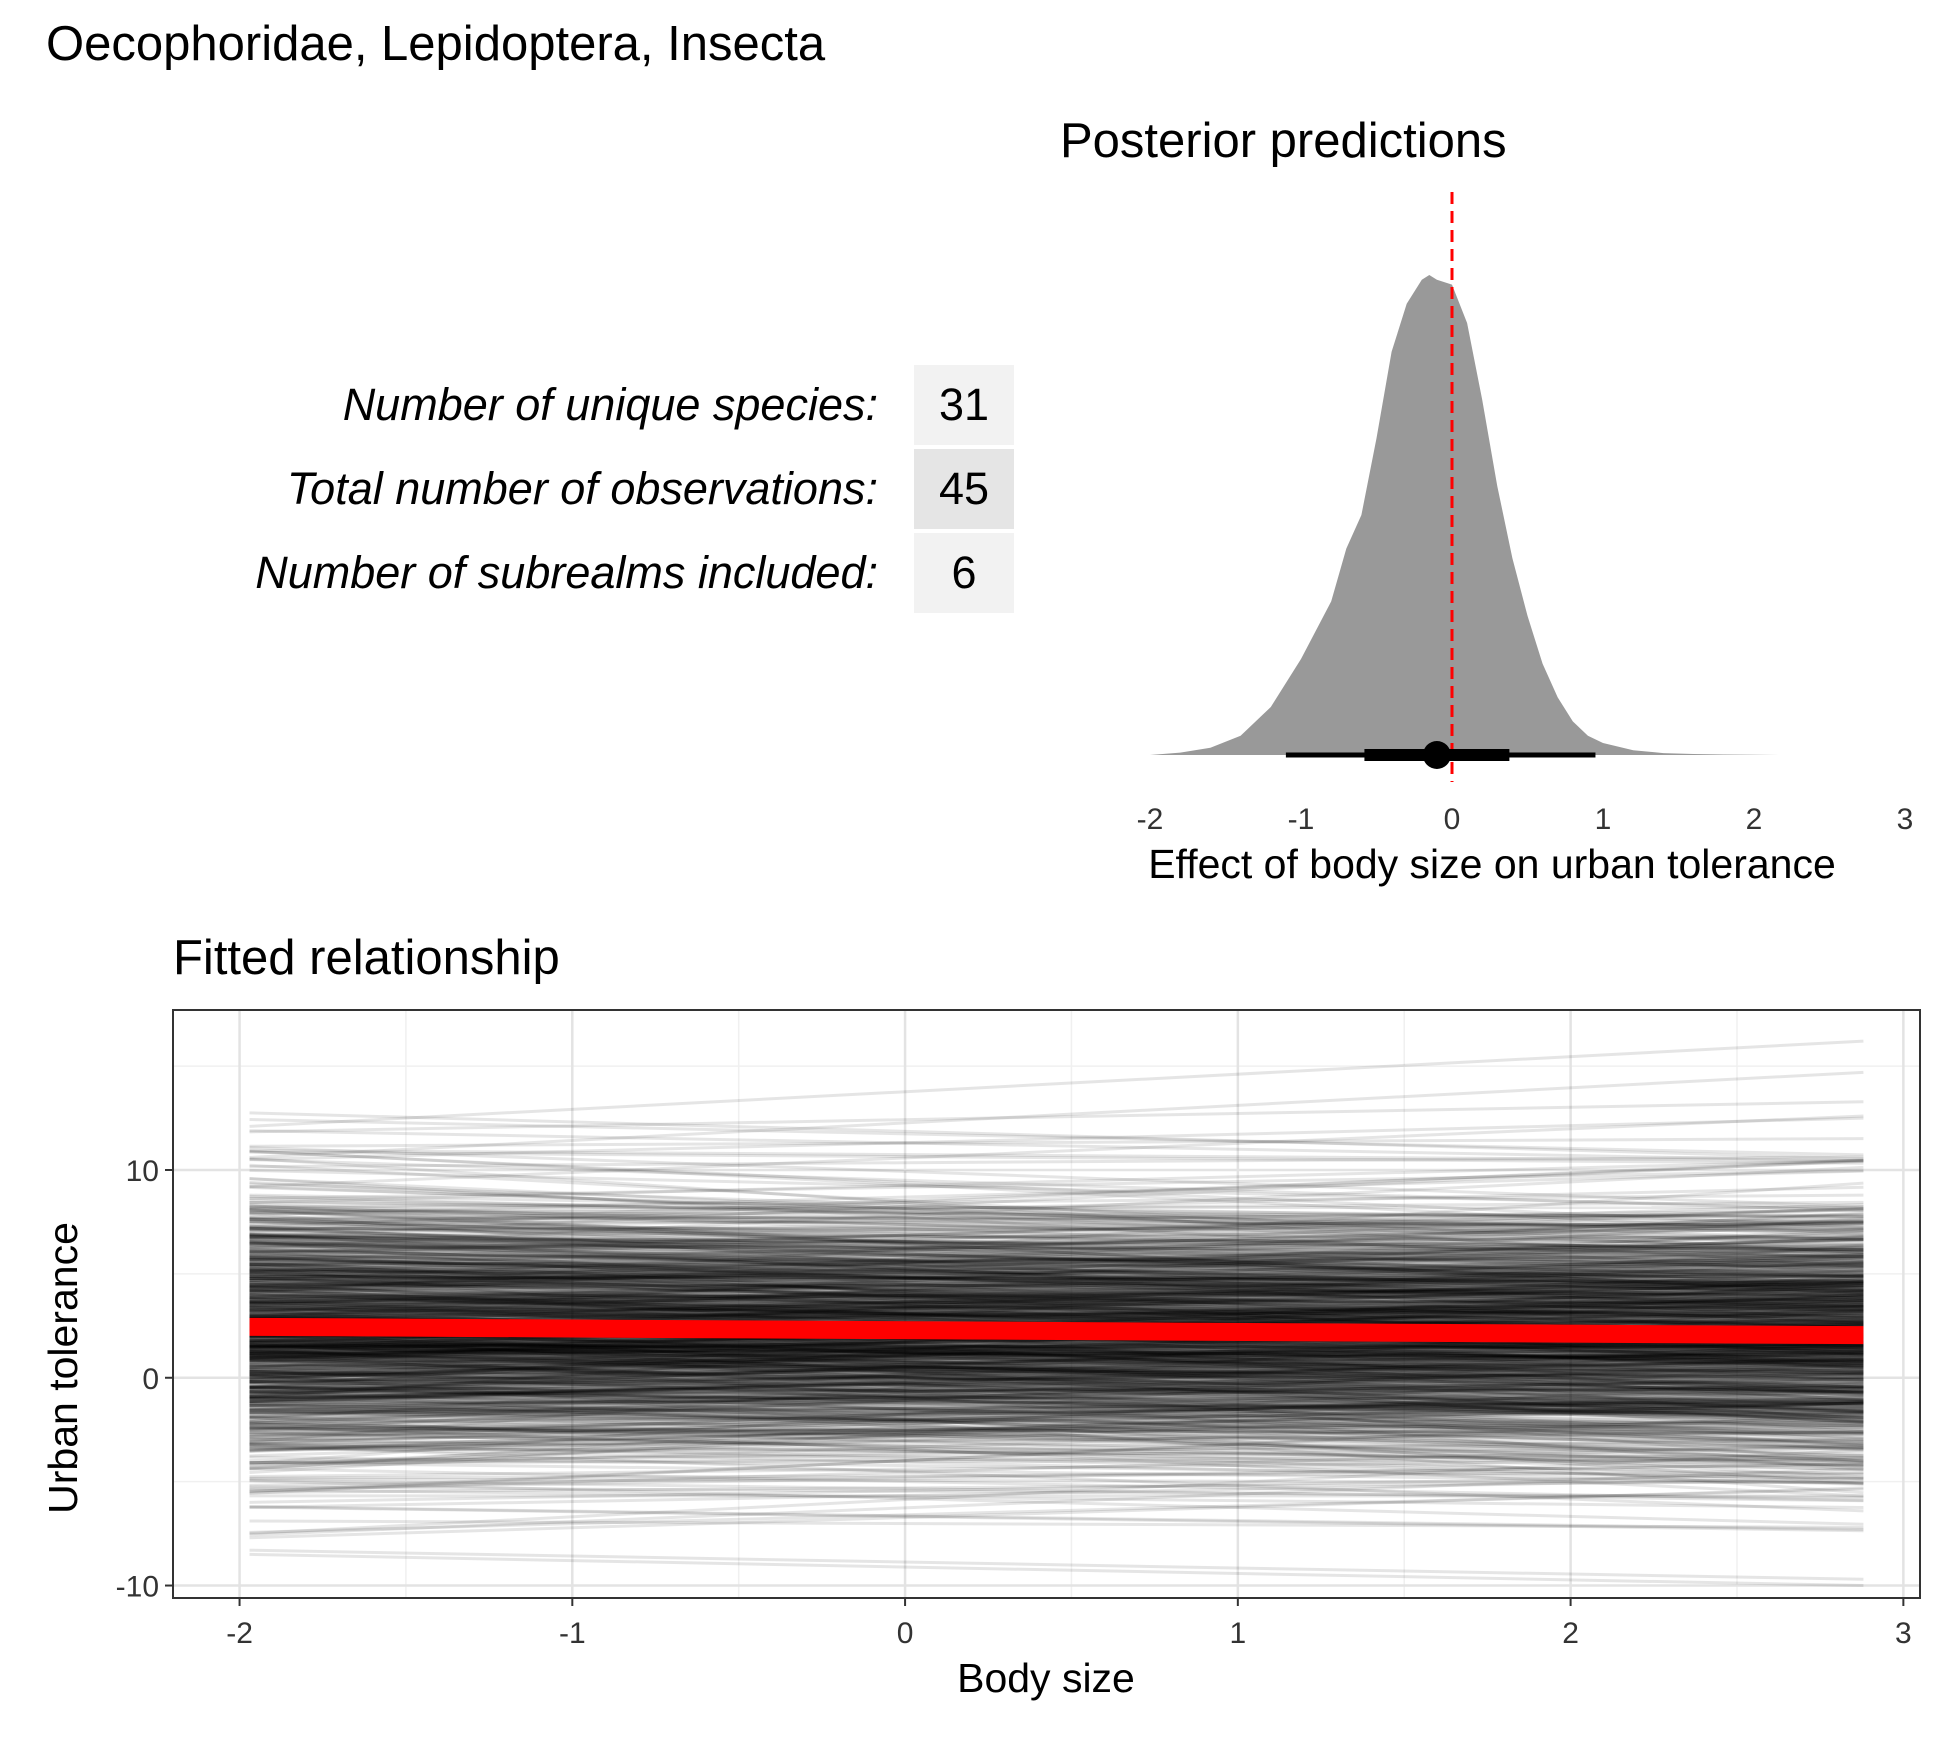 Image resolution: width=1950 pixels, height=1740 pixels. Describe the element at coordinates (1512, 515) in the screenshot. I see `posterior-density-area` at that location.